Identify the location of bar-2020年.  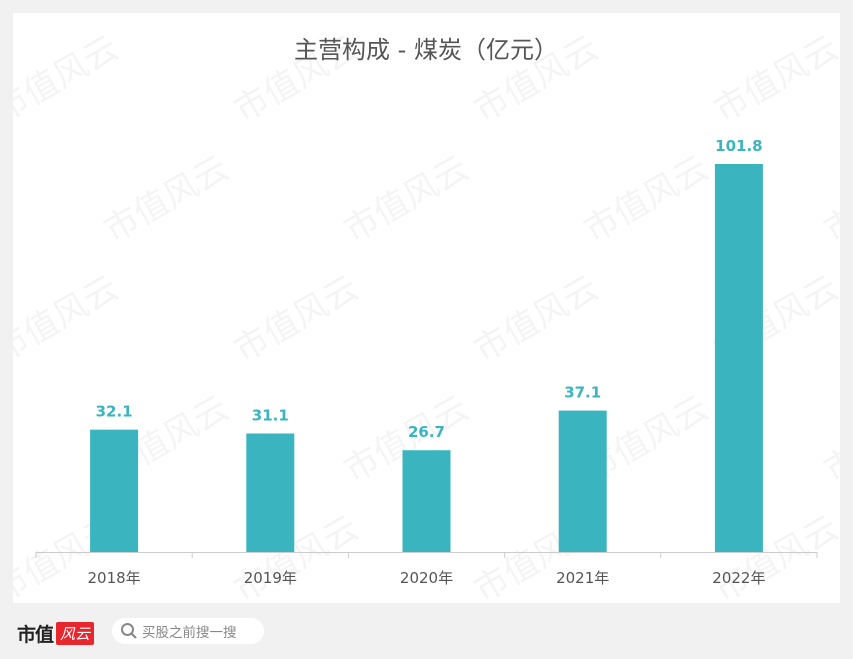
(426, 501).